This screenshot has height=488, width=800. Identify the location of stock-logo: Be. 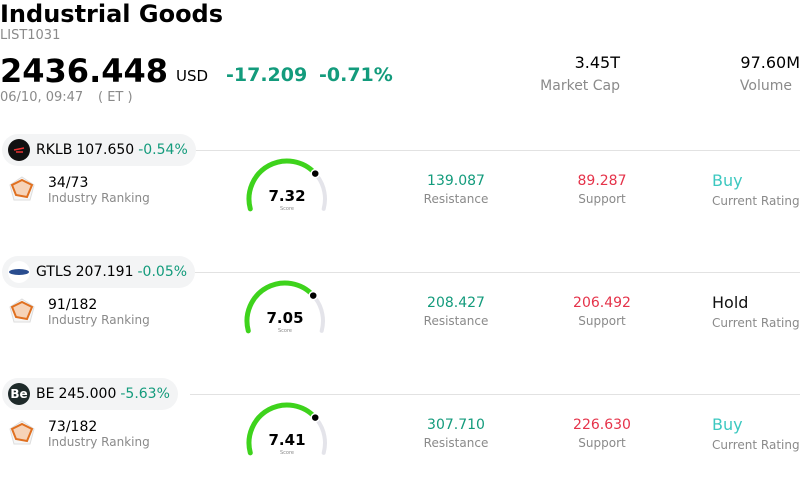
(19, 394).